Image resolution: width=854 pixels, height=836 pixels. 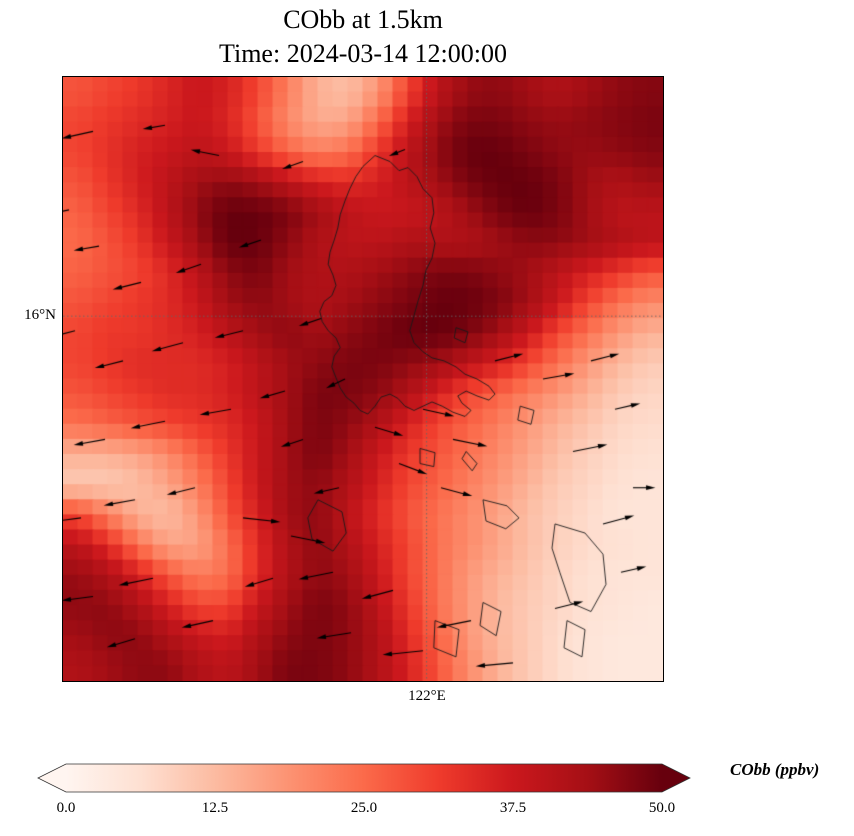 What do you see at coordinates (40, 315) in the screenshot?
I see `y-axis-tick-label: 16°N` at bounding box center [40, 315].